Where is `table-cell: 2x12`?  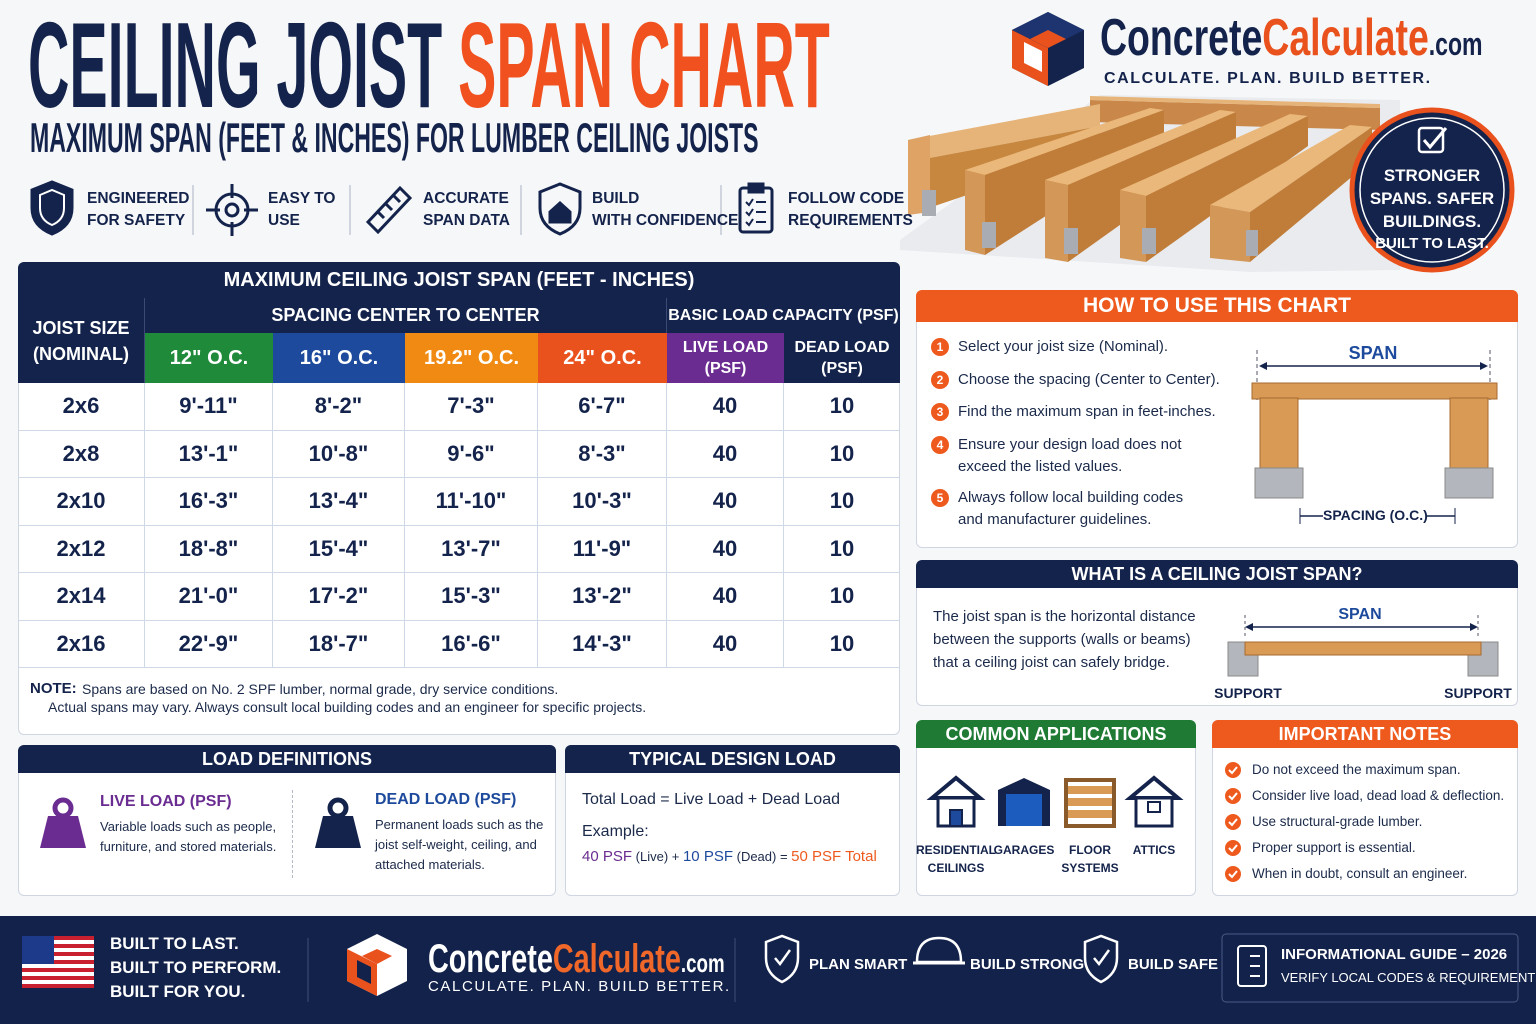
table-cell: 2x12 is located at coordinates (81, 549).